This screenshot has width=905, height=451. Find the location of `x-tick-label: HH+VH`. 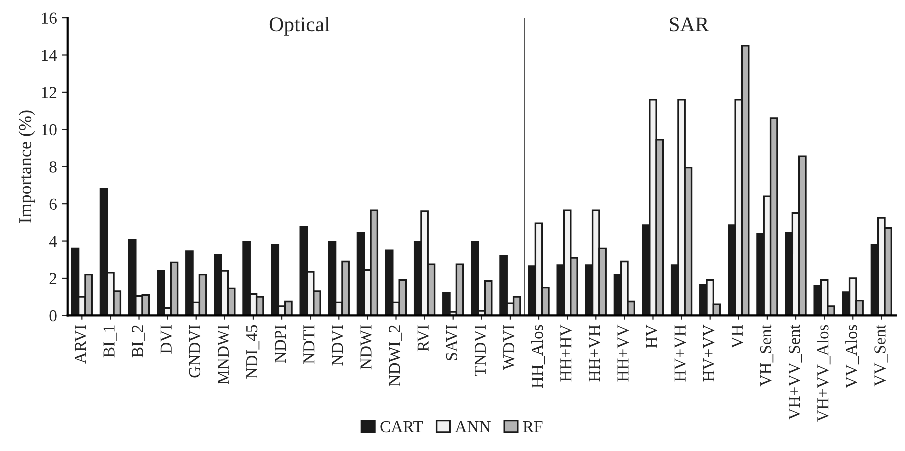

x-tick-label: HH+VH is located at coordinates (594, 353).